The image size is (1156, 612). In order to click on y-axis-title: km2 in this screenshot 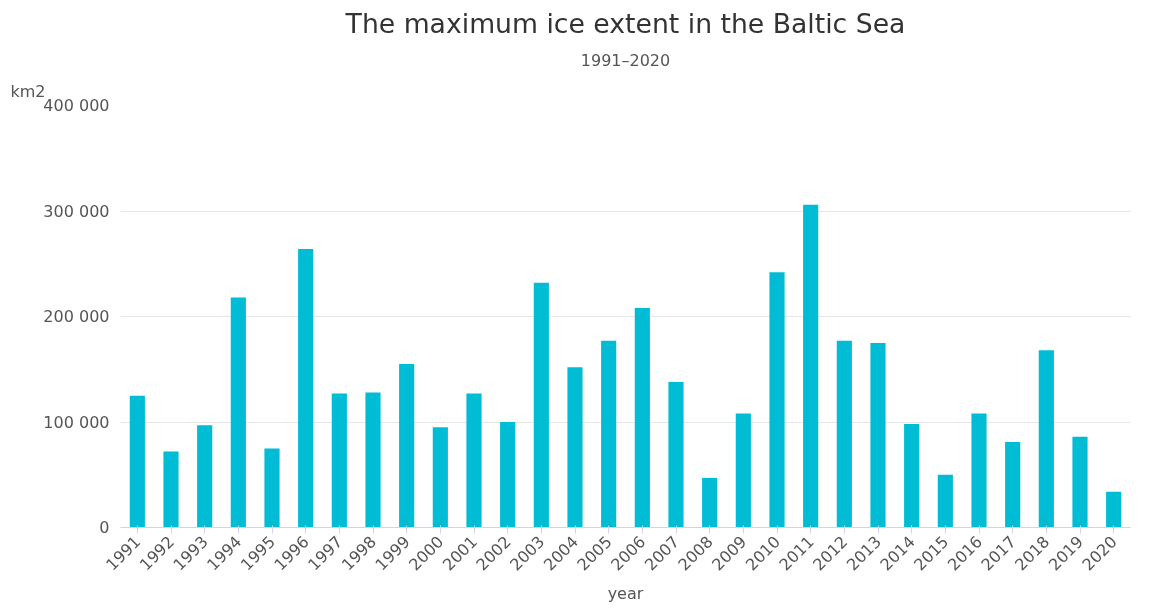, I will do `click(28, 91)`.